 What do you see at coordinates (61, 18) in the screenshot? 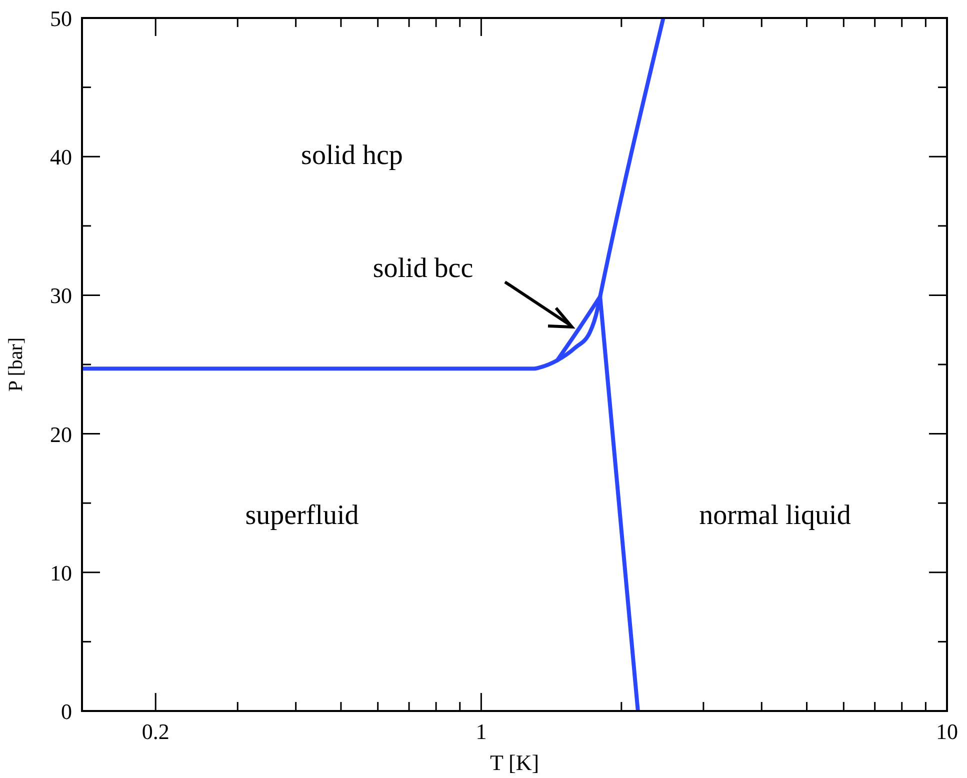
I see `y-tick-label: 50` at bounding box center [61, 18].